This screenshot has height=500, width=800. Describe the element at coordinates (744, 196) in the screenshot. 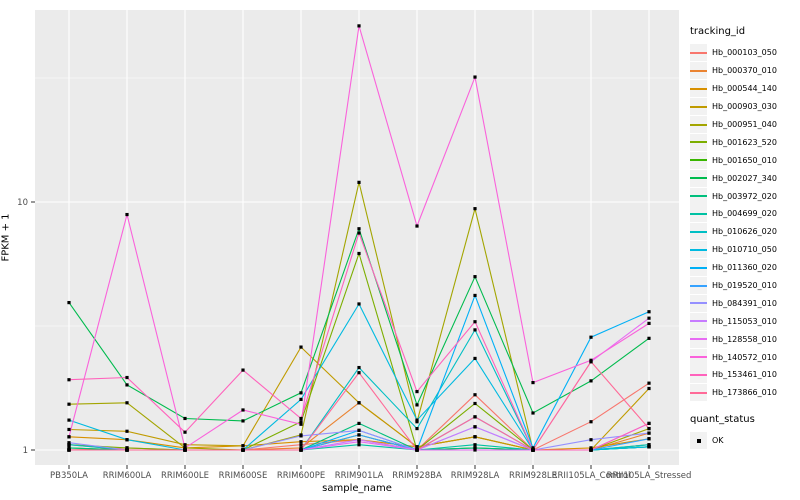

I see `legend-item-label: Hb_003972_020` at that location.